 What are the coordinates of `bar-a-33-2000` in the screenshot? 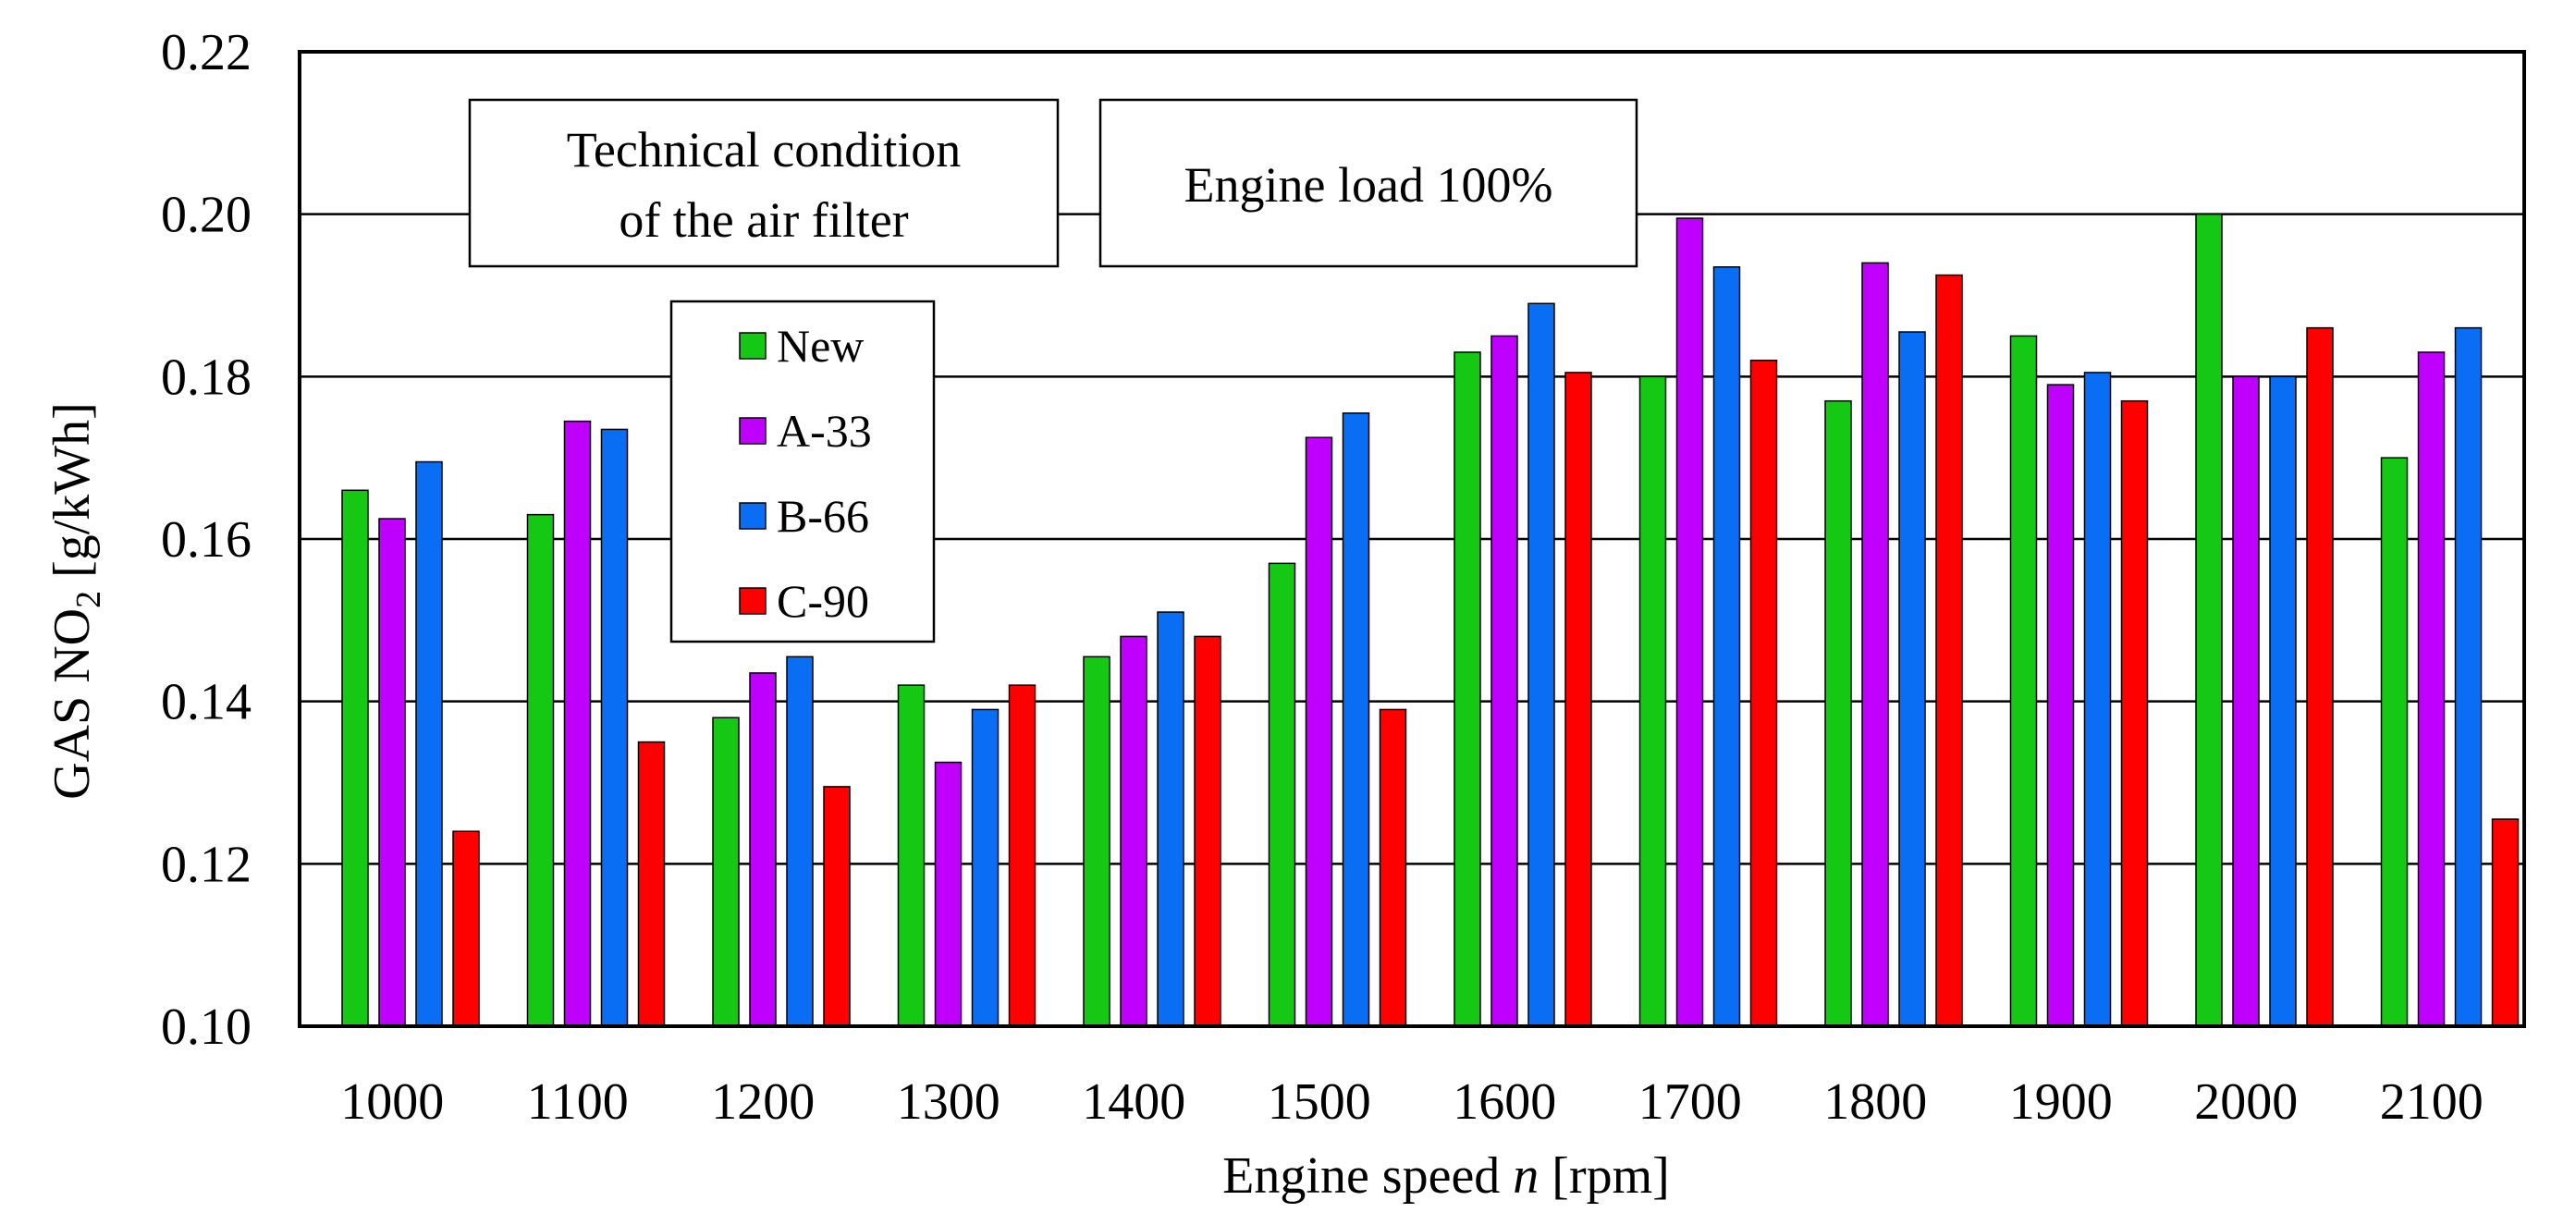 It's located at (2246, 701).